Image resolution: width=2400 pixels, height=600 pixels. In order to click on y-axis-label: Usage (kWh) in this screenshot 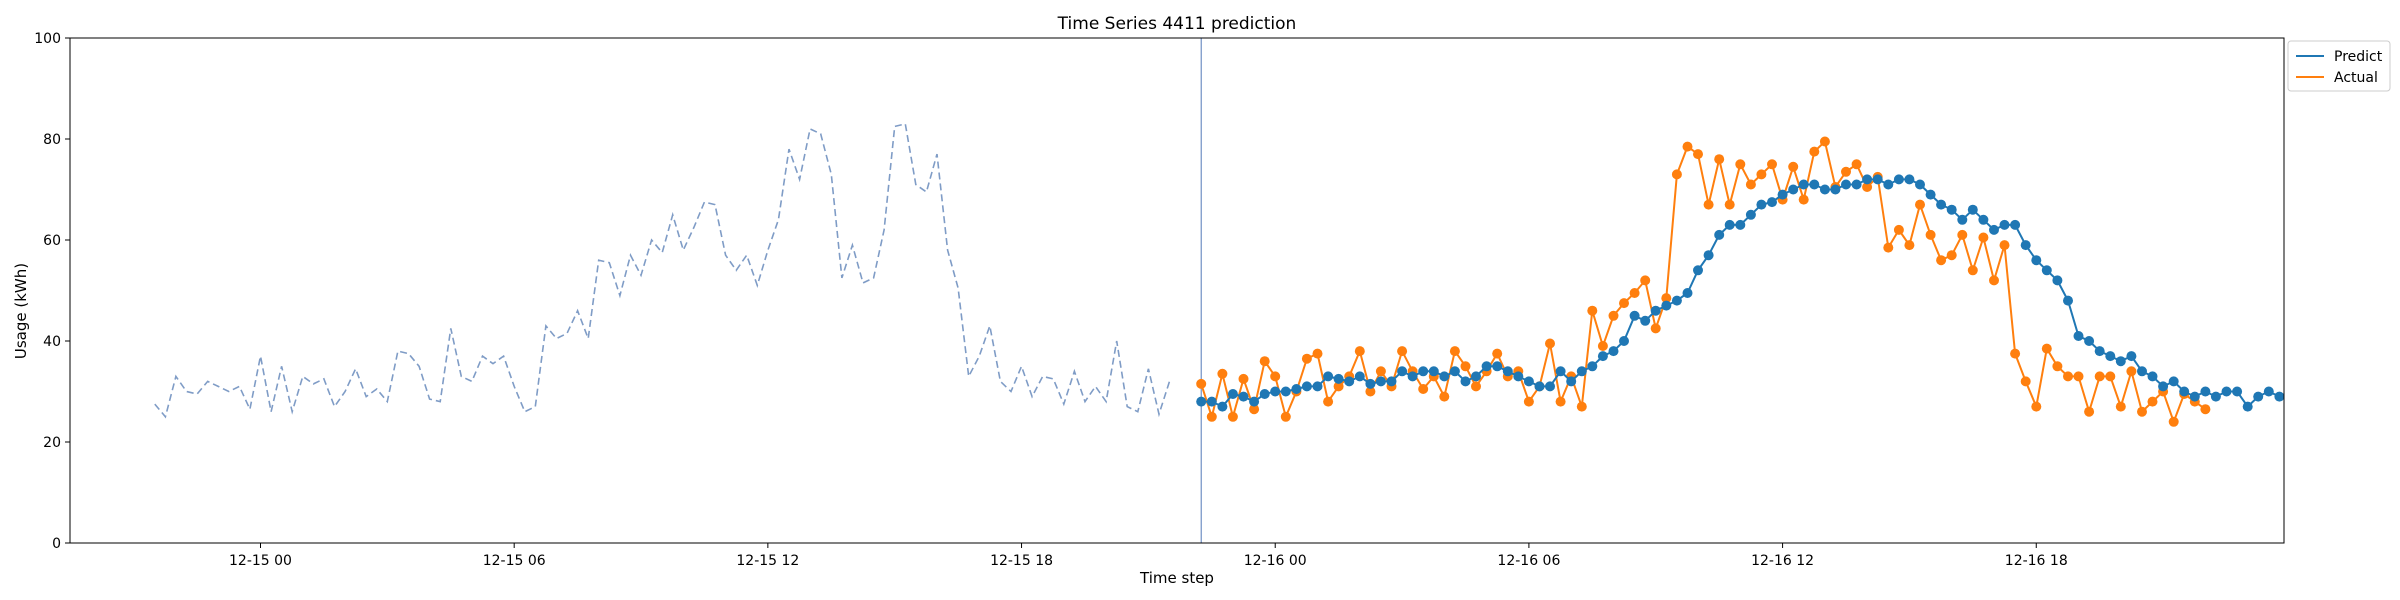, I will do `click(21, 311)`.